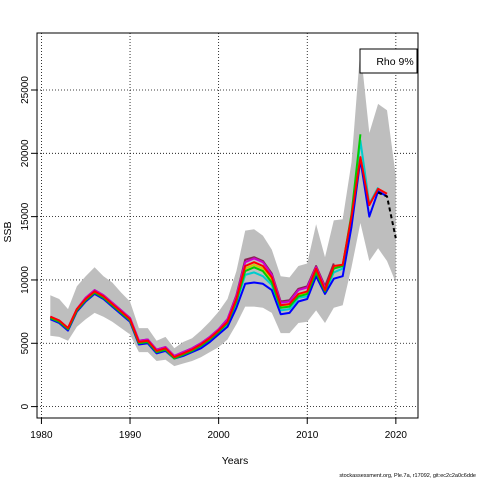 This screenshot has height=480, width=480. Describe the element at coordinates (41, 435) in the screenshot. I see `x-tick-label: 1980` at that location.